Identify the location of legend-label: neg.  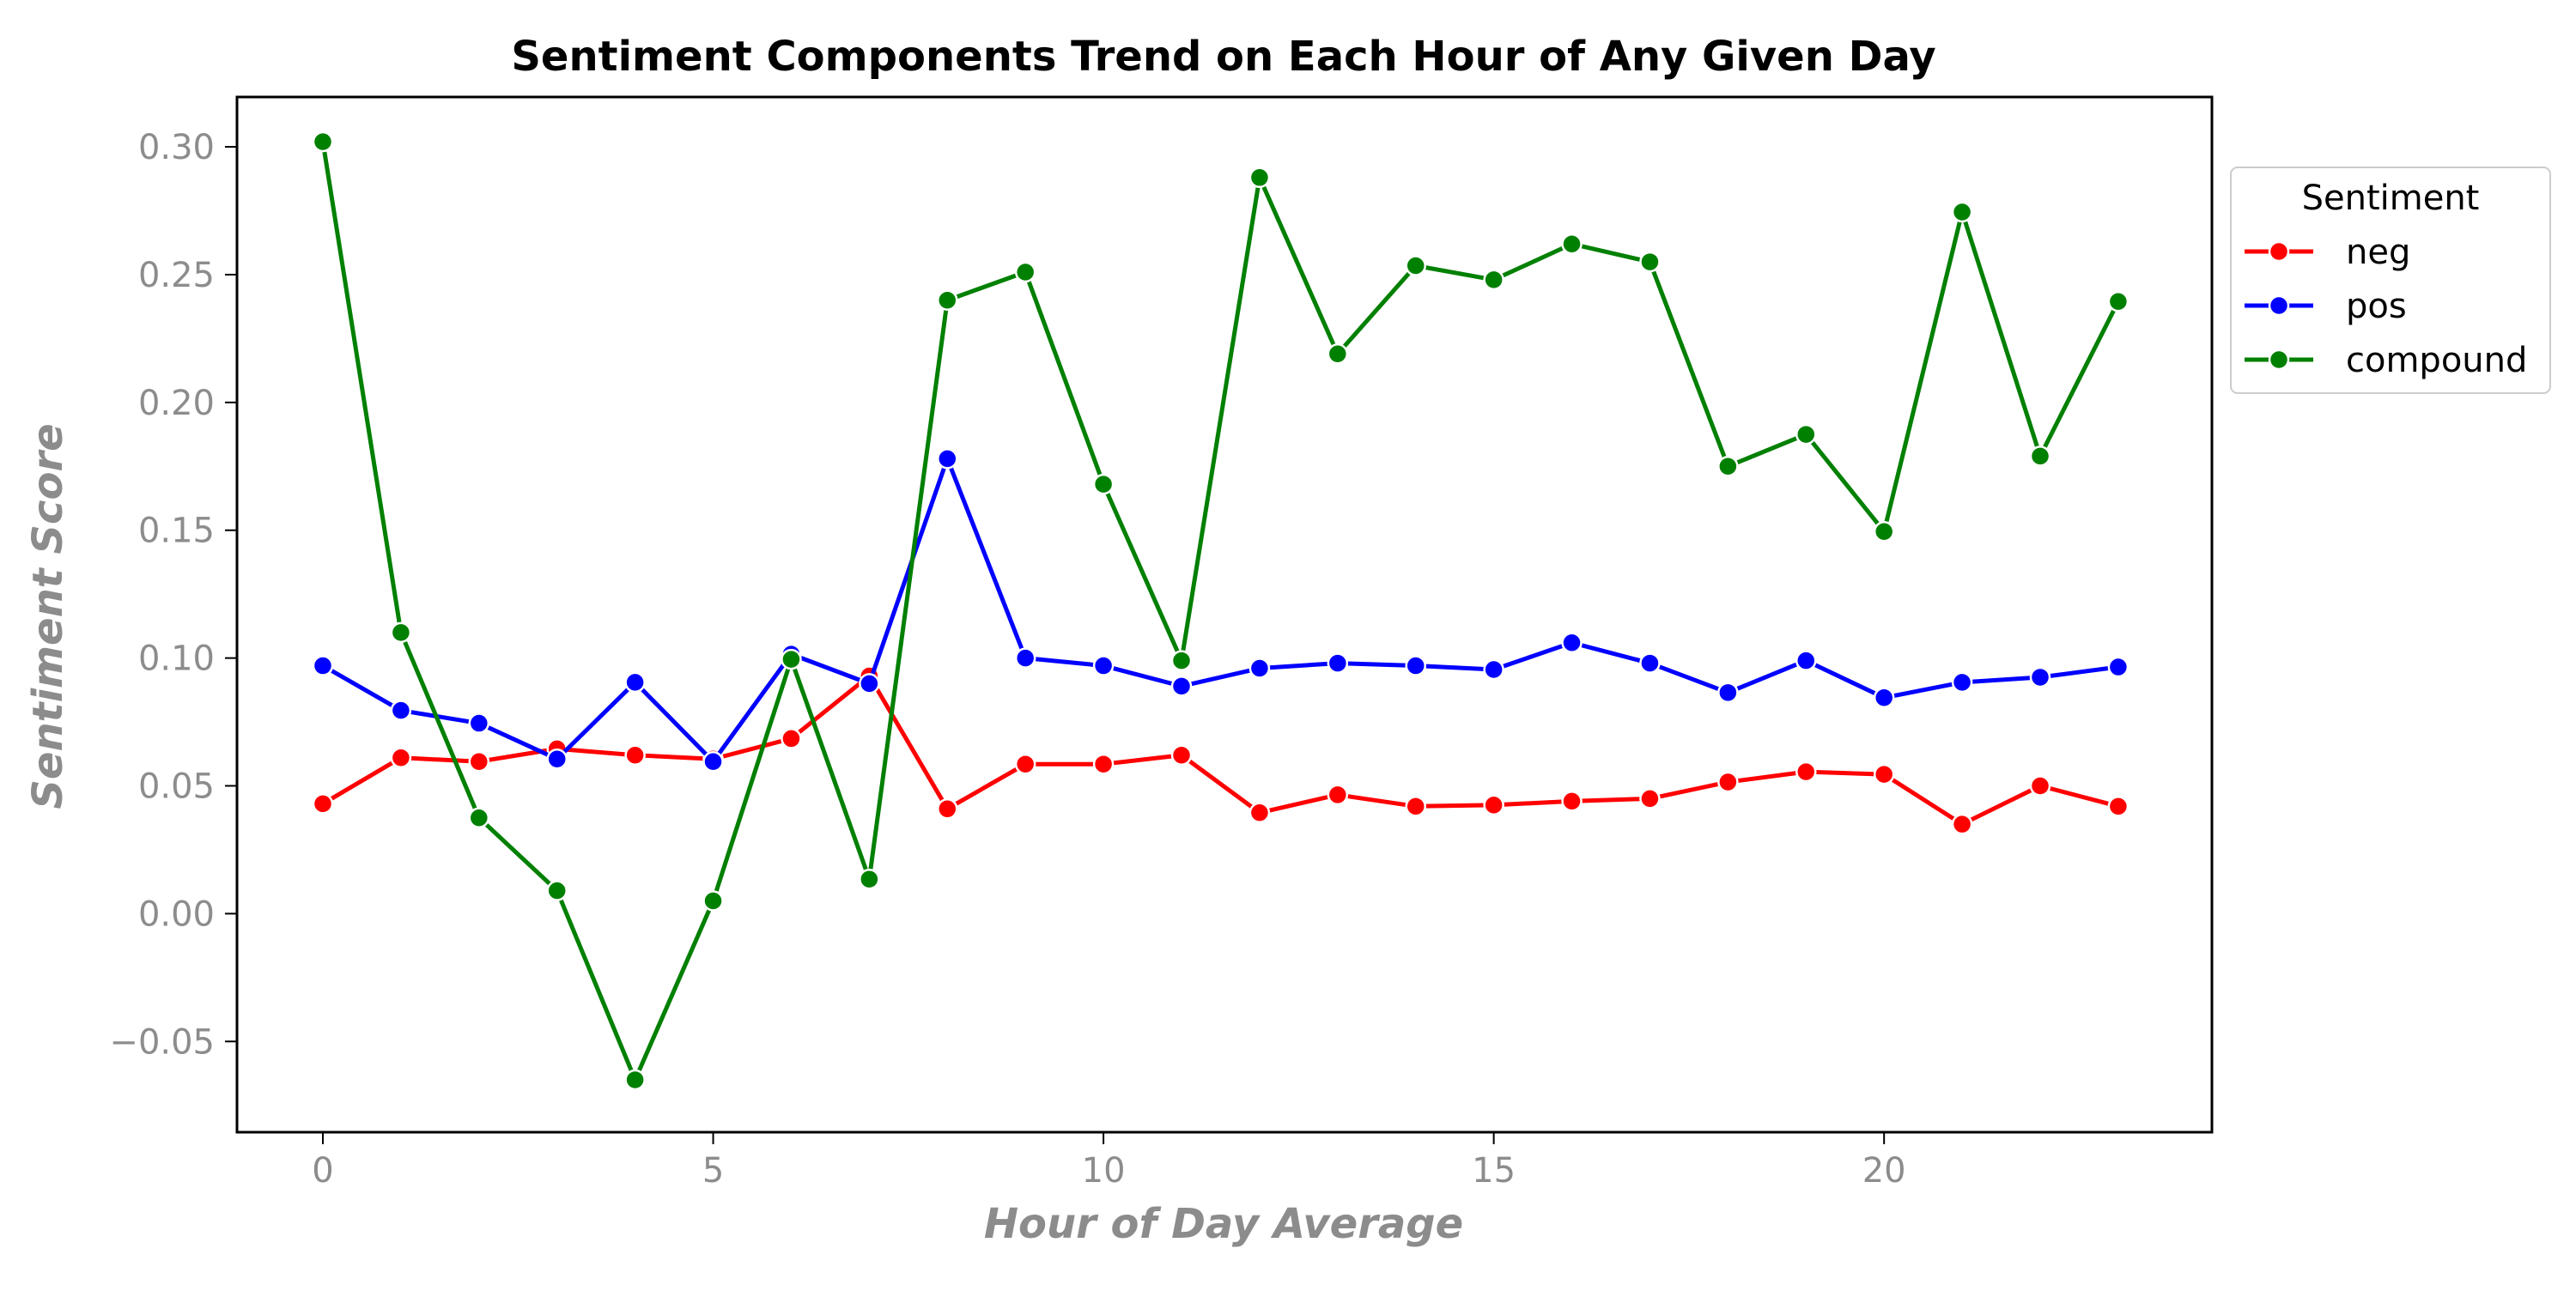
(2378, 253).